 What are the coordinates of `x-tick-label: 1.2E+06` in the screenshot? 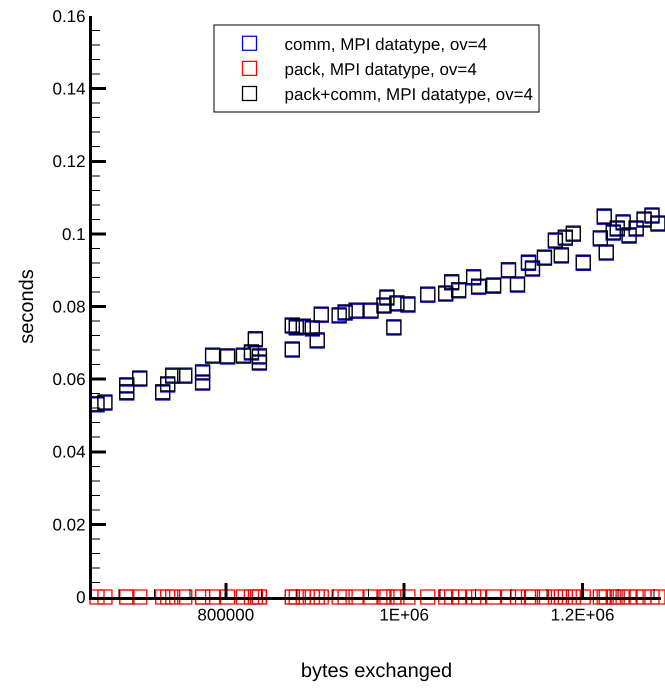 It's located at (582, 614).